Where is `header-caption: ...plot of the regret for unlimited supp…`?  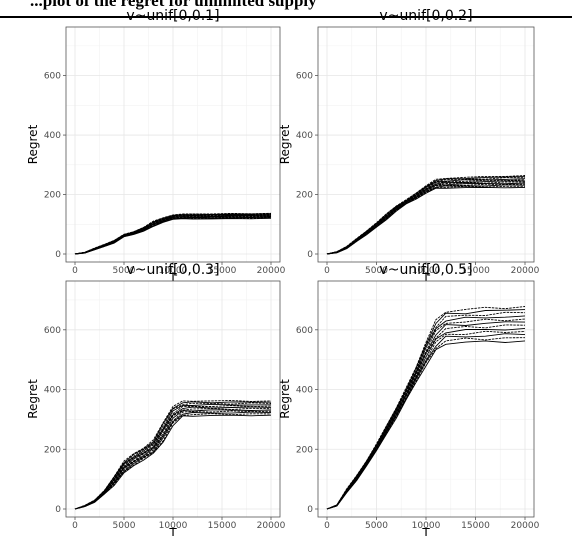
header-caption: ...plot of the regret for unlimited supp… is located at coordinates (173, 5).